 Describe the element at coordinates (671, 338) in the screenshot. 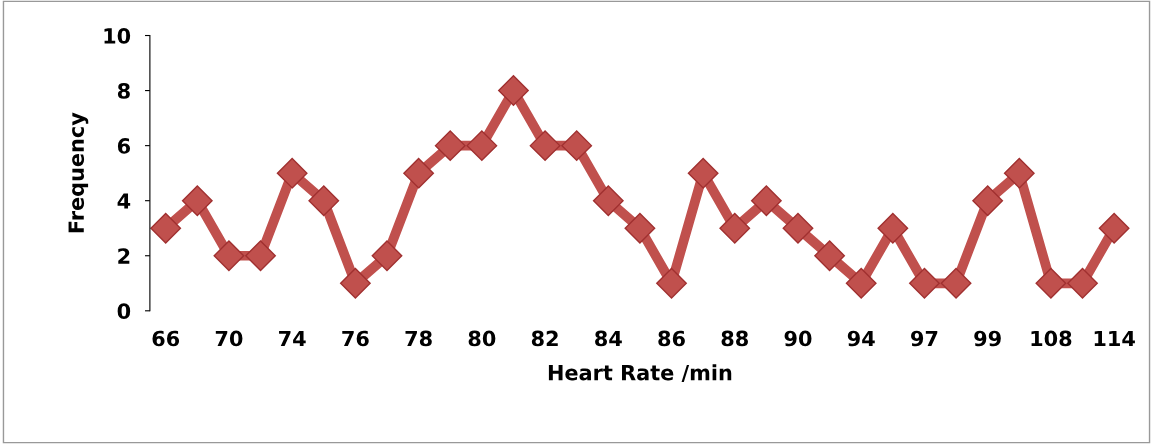

I see `x-tick-label: 86` at that location.